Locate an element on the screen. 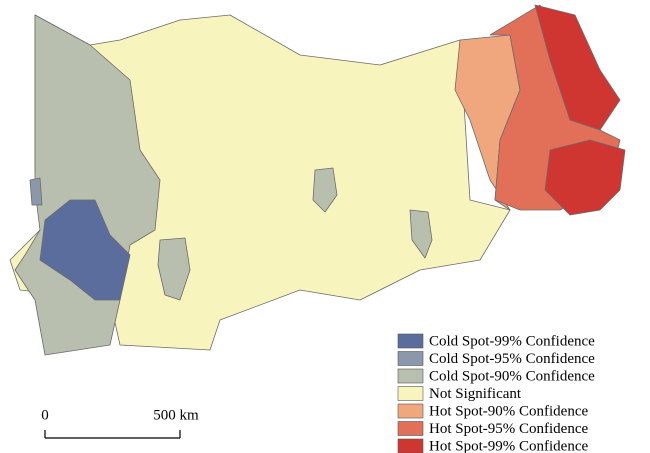 This screenshot has width=650, height=453. legend-label: Not Significant is located at coordinates (475, 394).